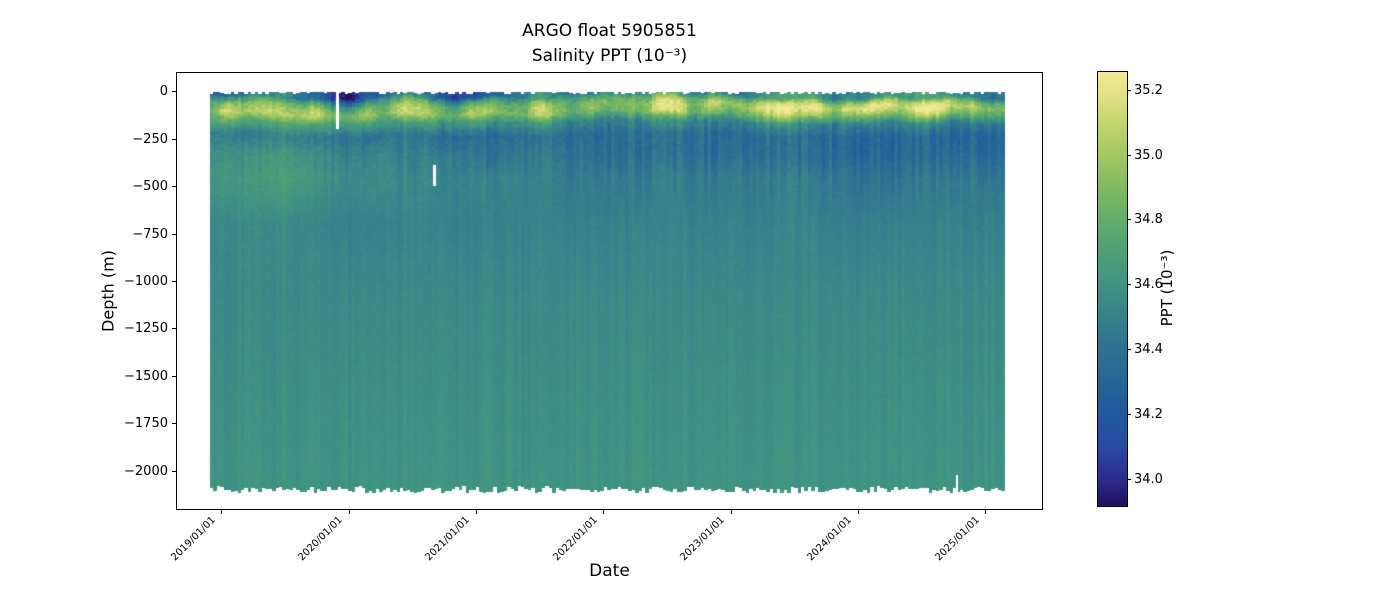 Image resolution: width=1400 pixels, height=600 pixels. Describe the element at coordinates (1148, 155) in the screenshot. I see `colorbar-tick-label: 35.0` at that location.